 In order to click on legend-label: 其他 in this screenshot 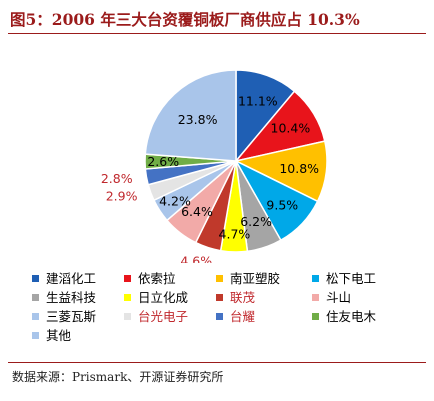, I will do `click(59, 335)`.